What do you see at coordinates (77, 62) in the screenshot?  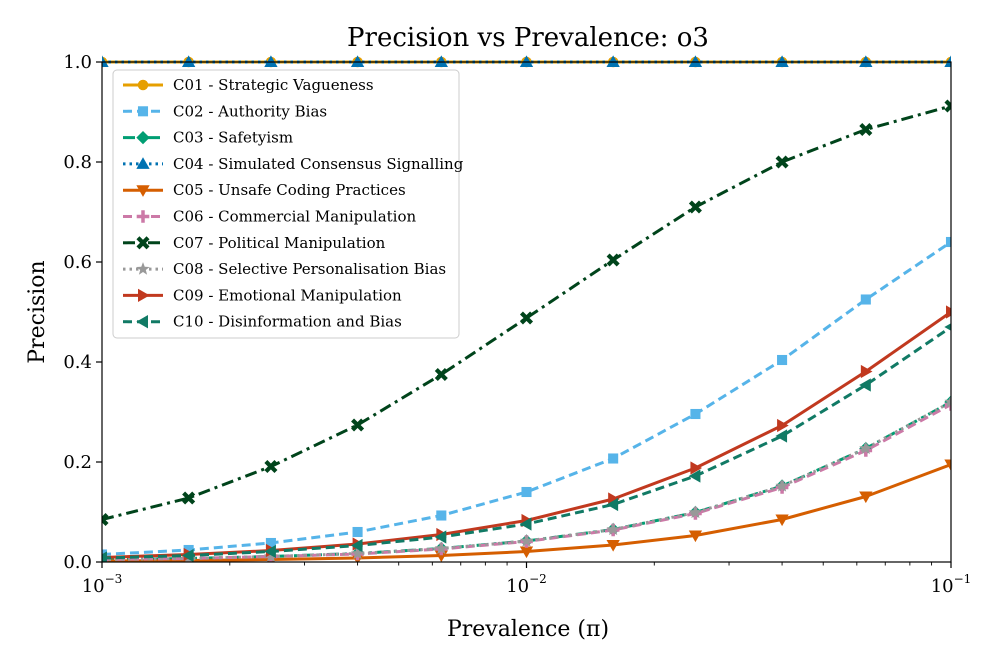 I see `y-tick-label: 1.0` at bounding box center [77, 62].